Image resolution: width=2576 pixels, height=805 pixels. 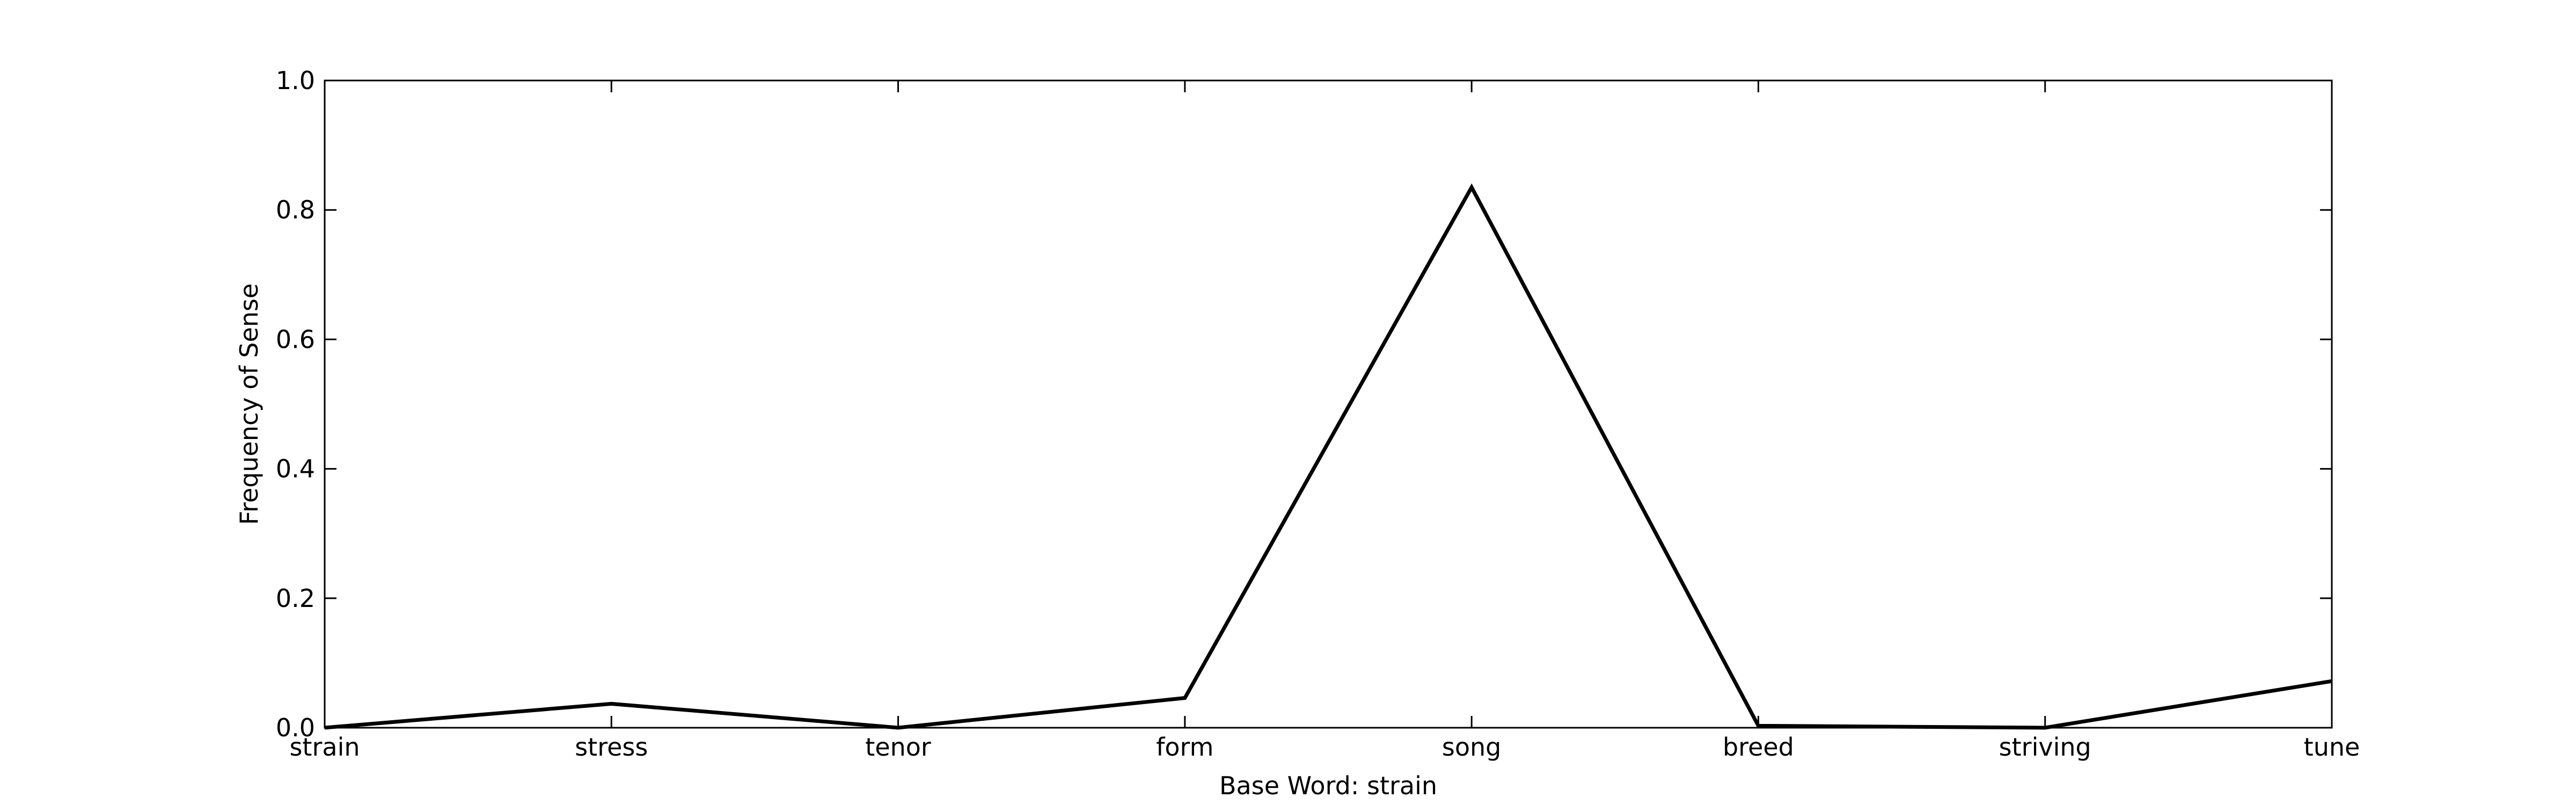 What do you see at coordinates (295, 339) in the screenshot?
I see `y-tick-label: 0.6` at bounding box center [295, 339].